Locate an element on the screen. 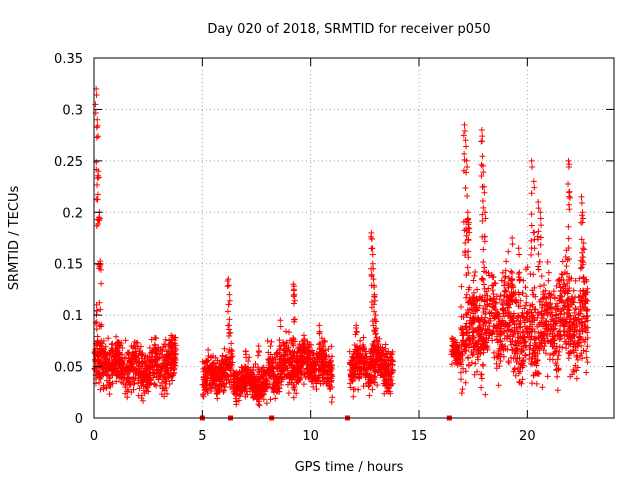 This screenshot has width=640, height=480. y-tick-label: 0.35 is located at coordinates (68, 59).